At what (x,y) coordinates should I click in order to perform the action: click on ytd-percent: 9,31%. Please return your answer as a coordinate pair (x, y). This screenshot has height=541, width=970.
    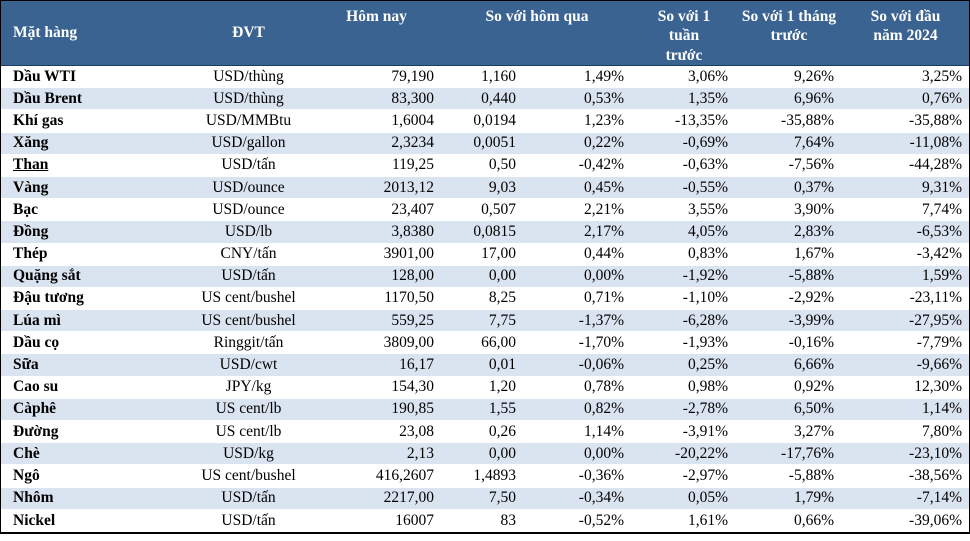
    Looking at the image, I should click on (941, 187).